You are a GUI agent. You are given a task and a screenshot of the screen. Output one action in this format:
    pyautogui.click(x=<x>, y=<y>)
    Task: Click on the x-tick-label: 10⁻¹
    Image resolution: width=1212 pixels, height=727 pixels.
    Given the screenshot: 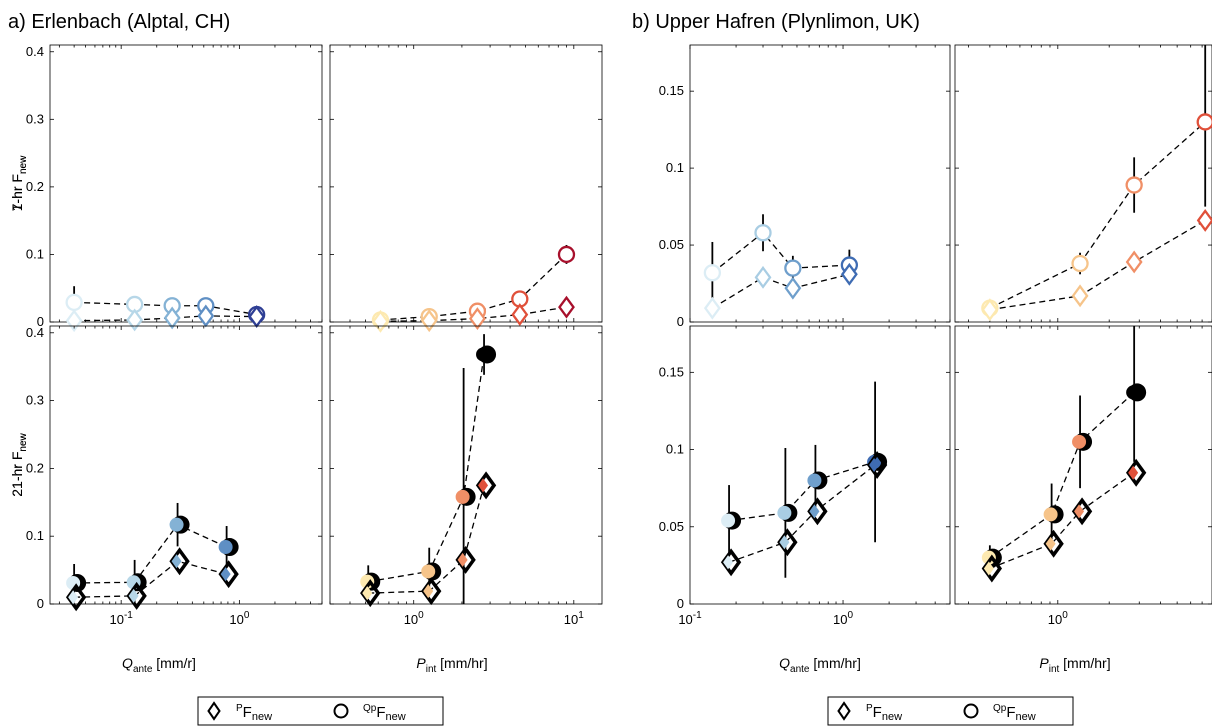 What is the action you would take?
    pyautogui.click(x=690, y=618)
    